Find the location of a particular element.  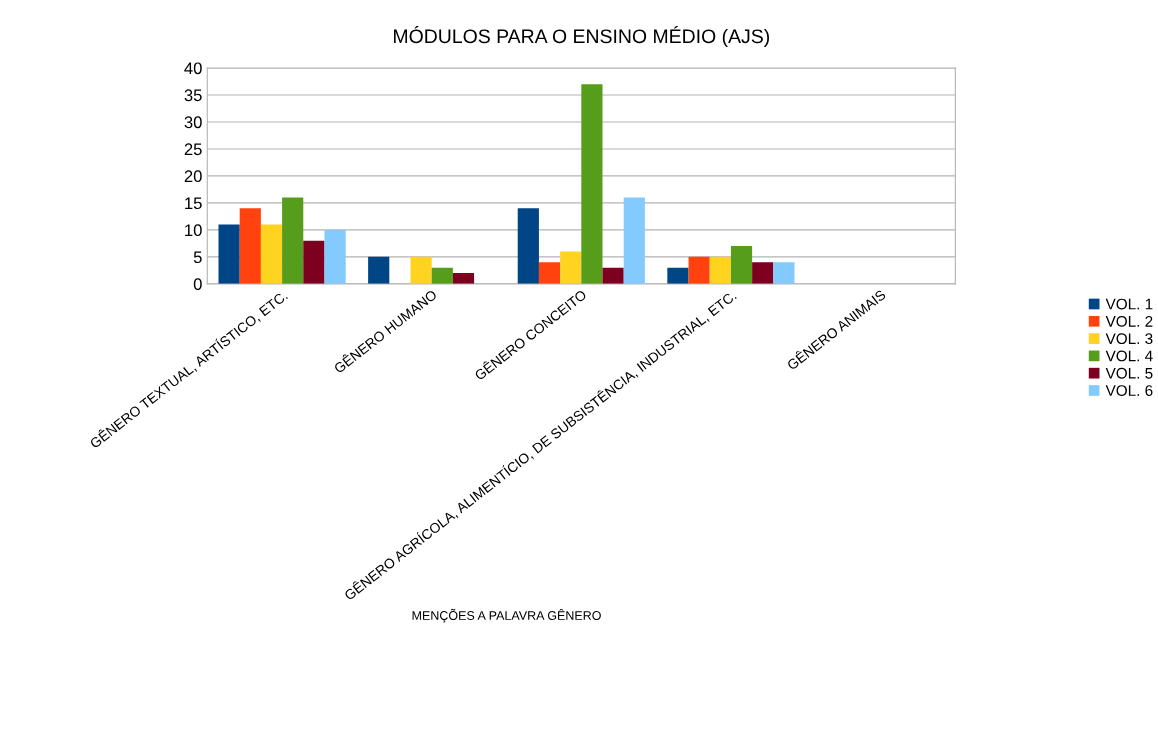

y-tick-label: 10 is located at coordinates (193, 230).